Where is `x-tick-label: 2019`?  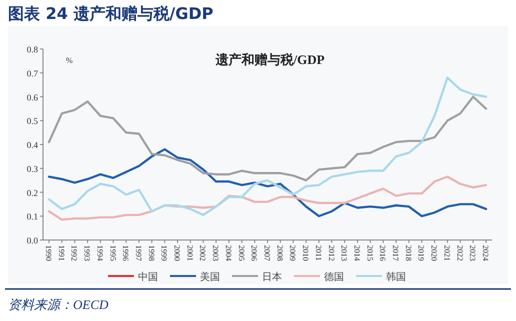 x-tick-label: 2019 is located at coordinates (421, 253).